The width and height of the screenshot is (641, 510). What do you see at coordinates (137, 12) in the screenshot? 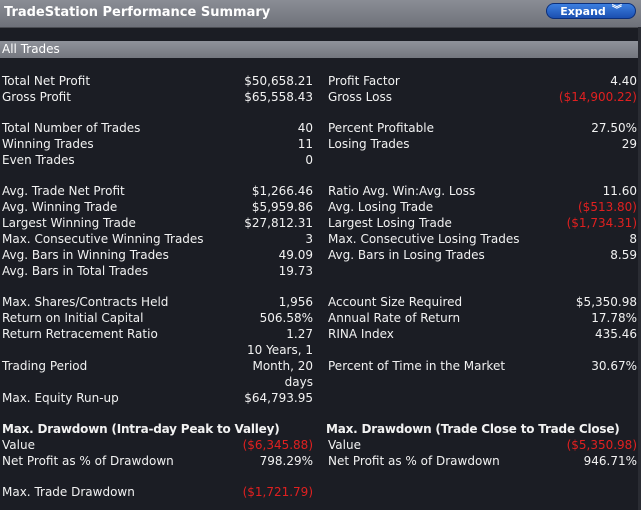
I see `window-title: TradeStation Performance Summary` at bounding box center [137, 12].